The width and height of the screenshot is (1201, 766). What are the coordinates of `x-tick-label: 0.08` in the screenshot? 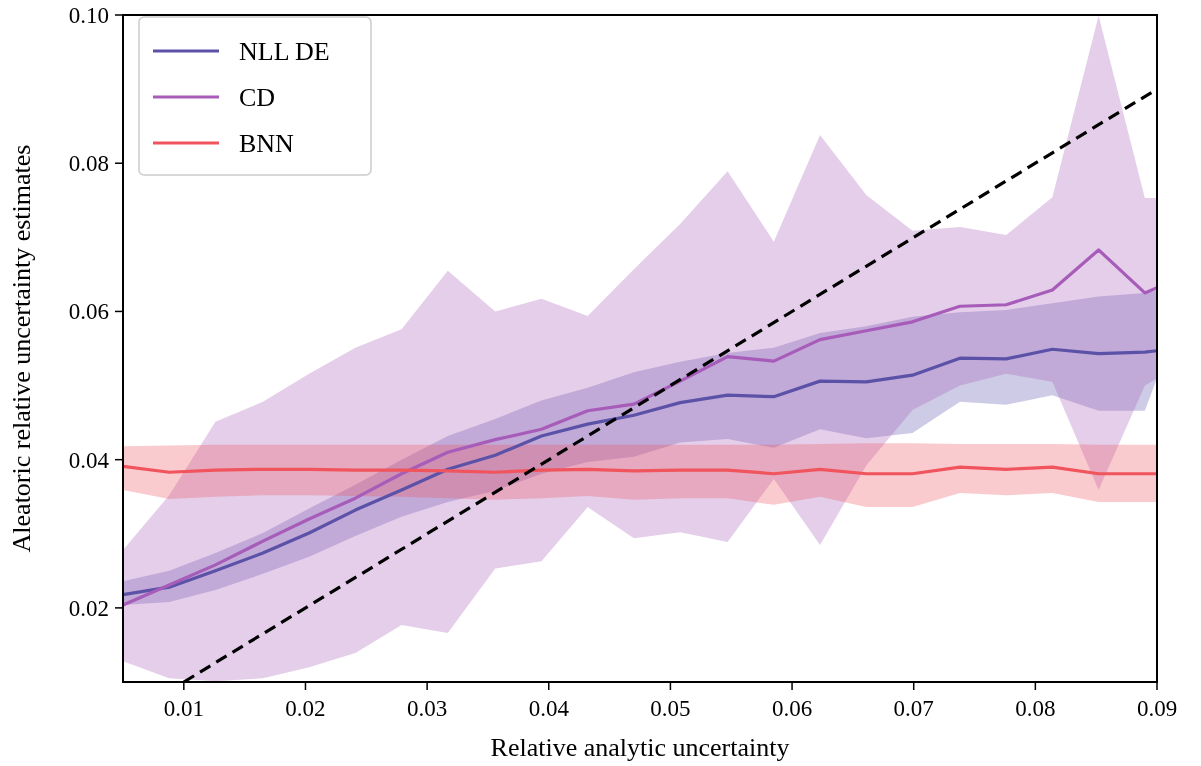 It's located at (1035, 708).